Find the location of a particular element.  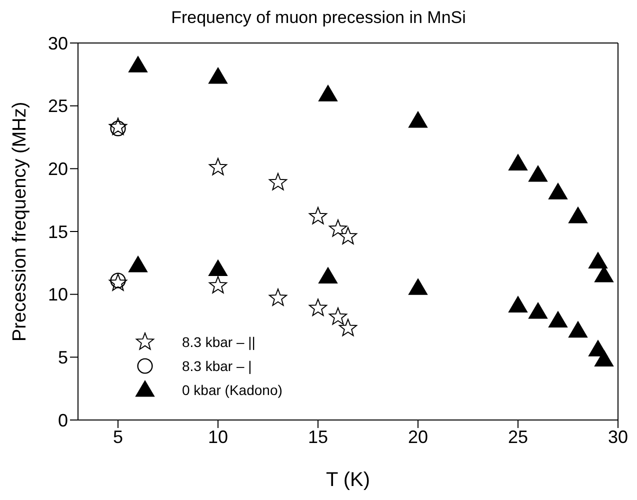

x-tick-label: 15 is located at coordinates (318, 436).